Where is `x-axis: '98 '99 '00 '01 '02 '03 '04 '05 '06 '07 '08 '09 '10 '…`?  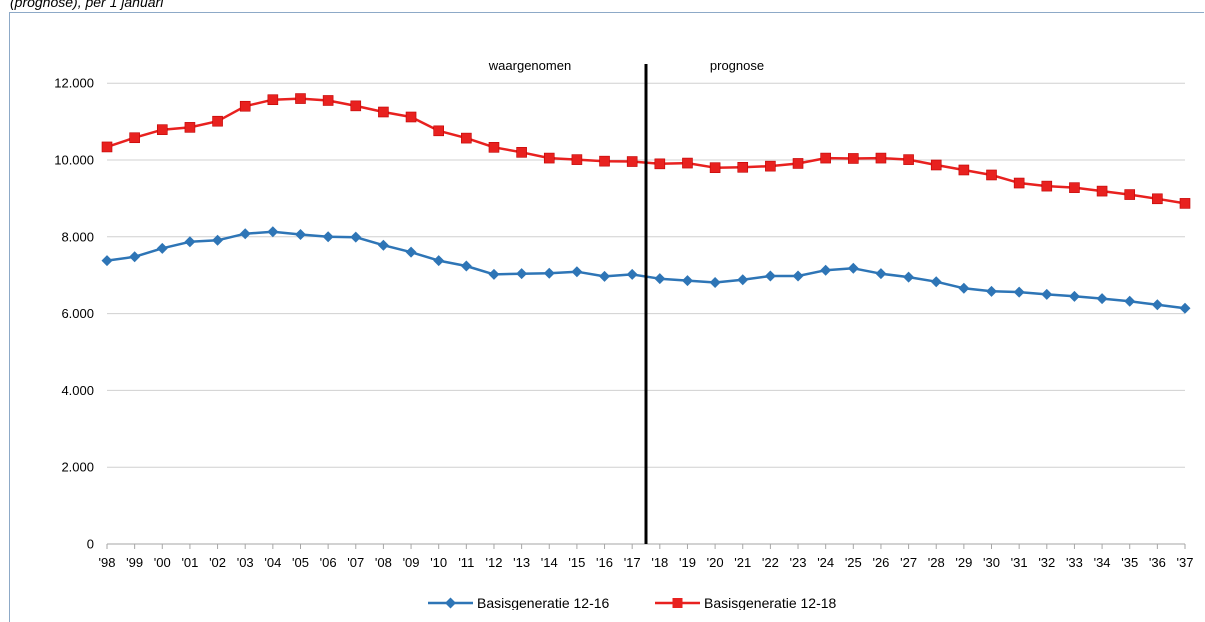
x-axis: '98 '99 '00 '01 '02 '03 '04 '05 '06 '07 '08 '09 '10 '… is located at coordinates (646, 557).